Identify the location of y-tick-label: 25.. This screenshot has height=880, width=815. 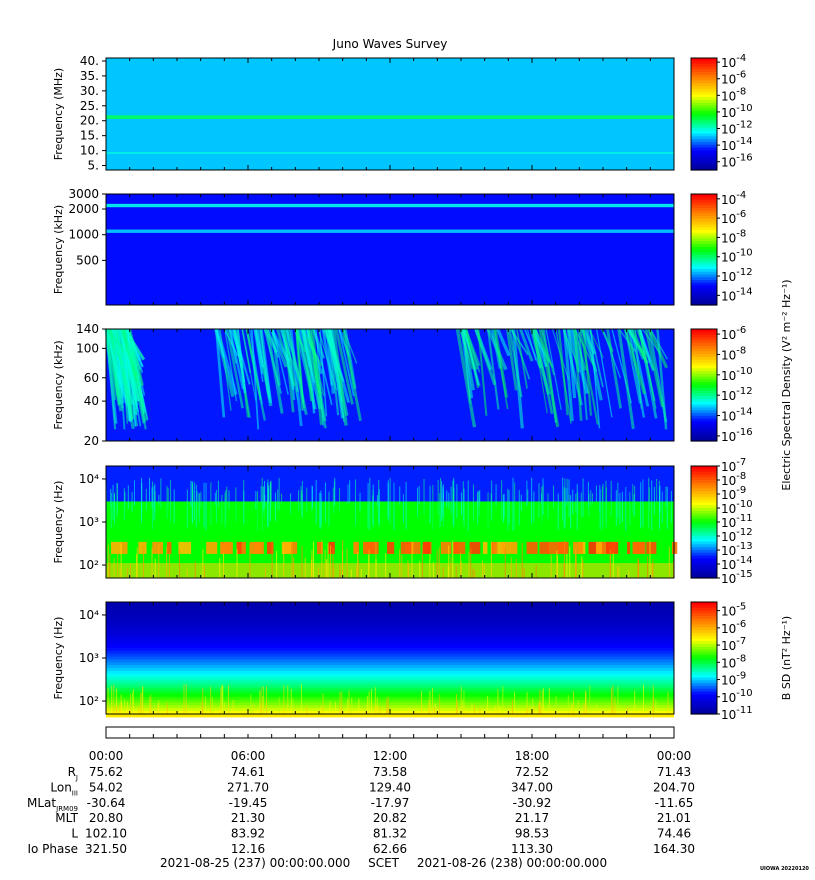
(89, 106).